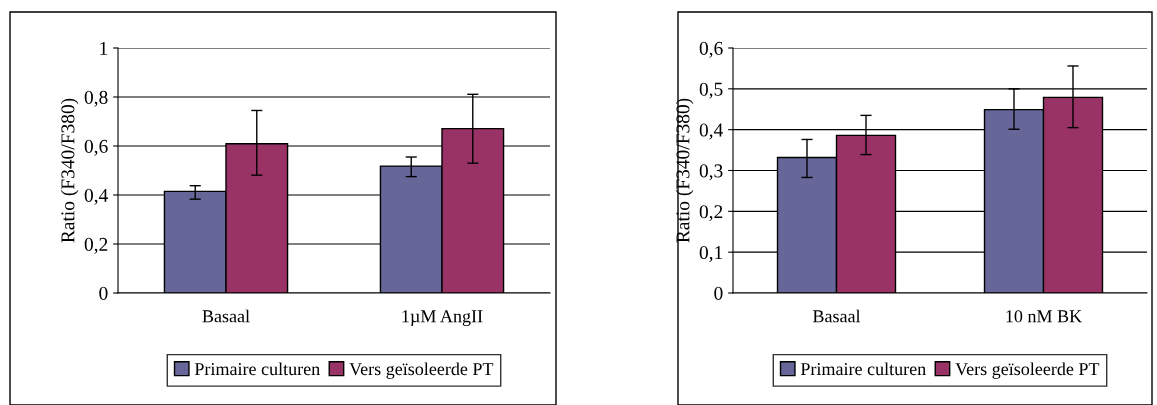  I want to click on y-tick-label: 1, so click(104, 48).